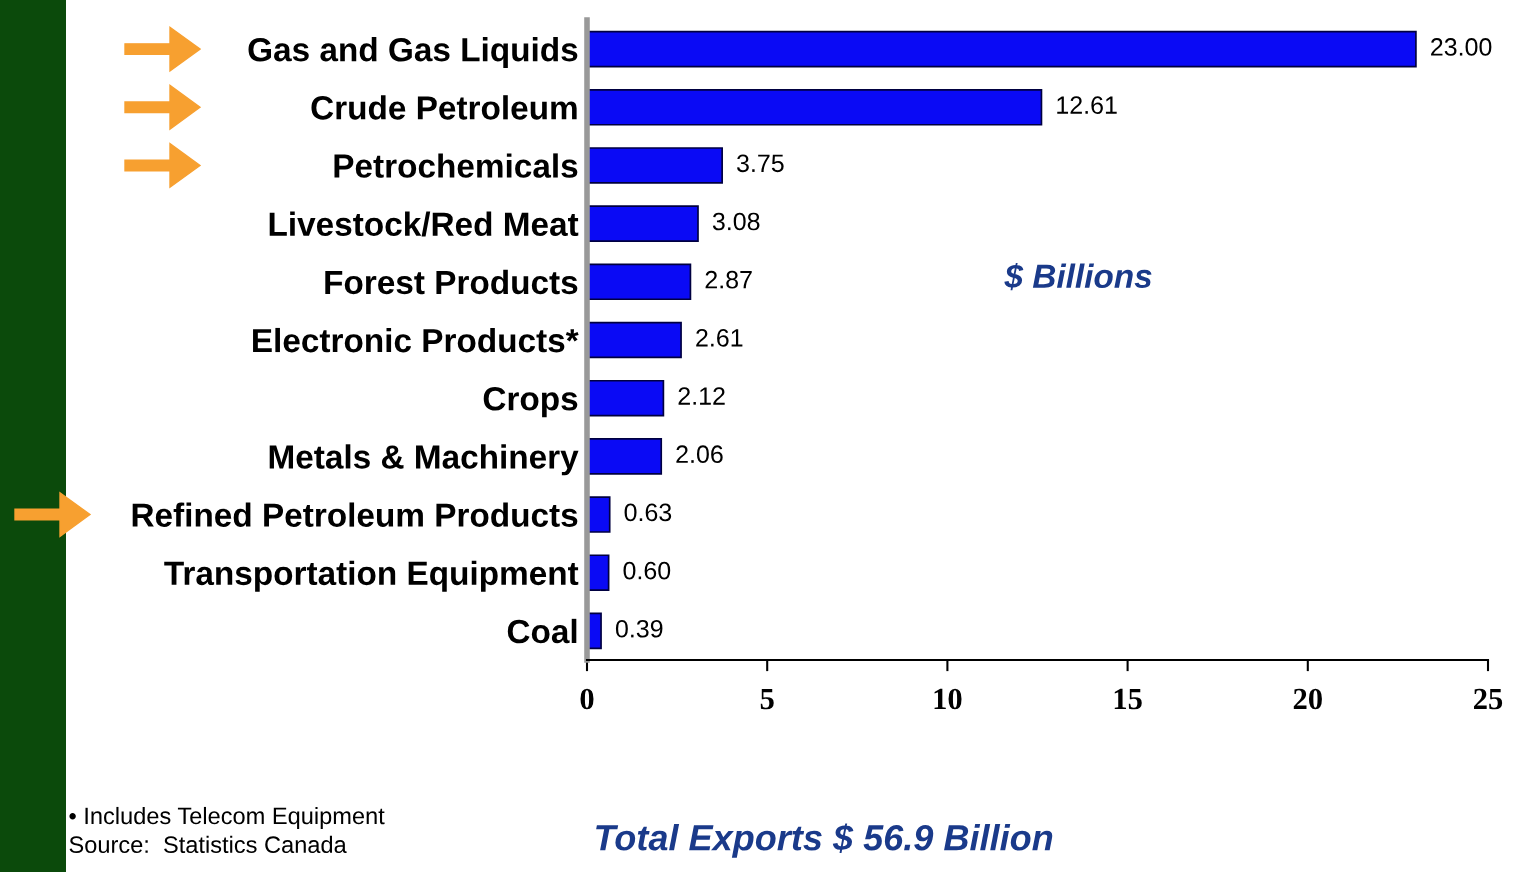 The height and width of the screenshot is (872, 1522). I want to click on y-tick-label: Refined Petroleum Products, so click(355, 514).